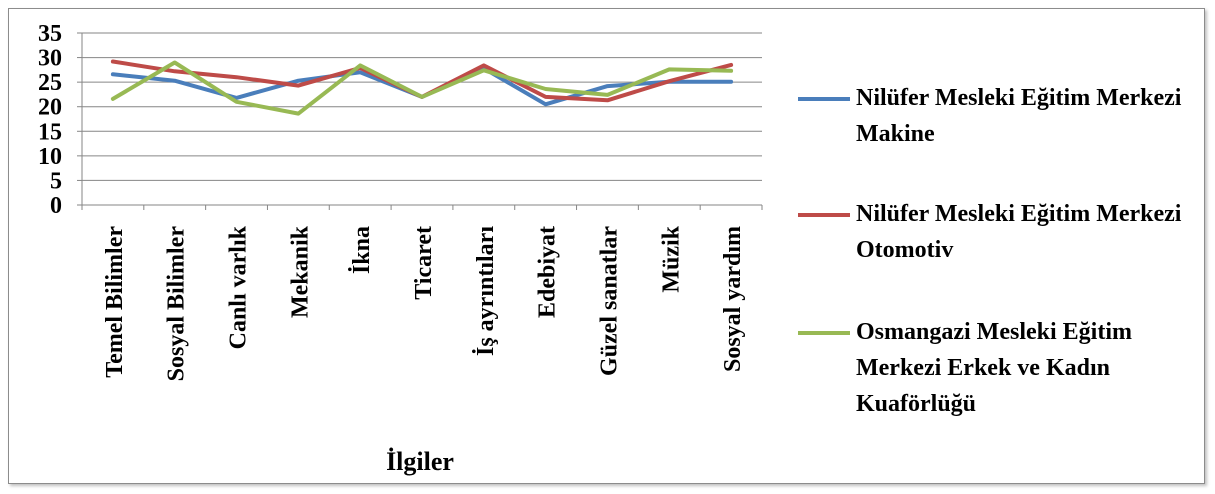  I want to click on x-tick-label: Canlı varlık, so click(239, 287).